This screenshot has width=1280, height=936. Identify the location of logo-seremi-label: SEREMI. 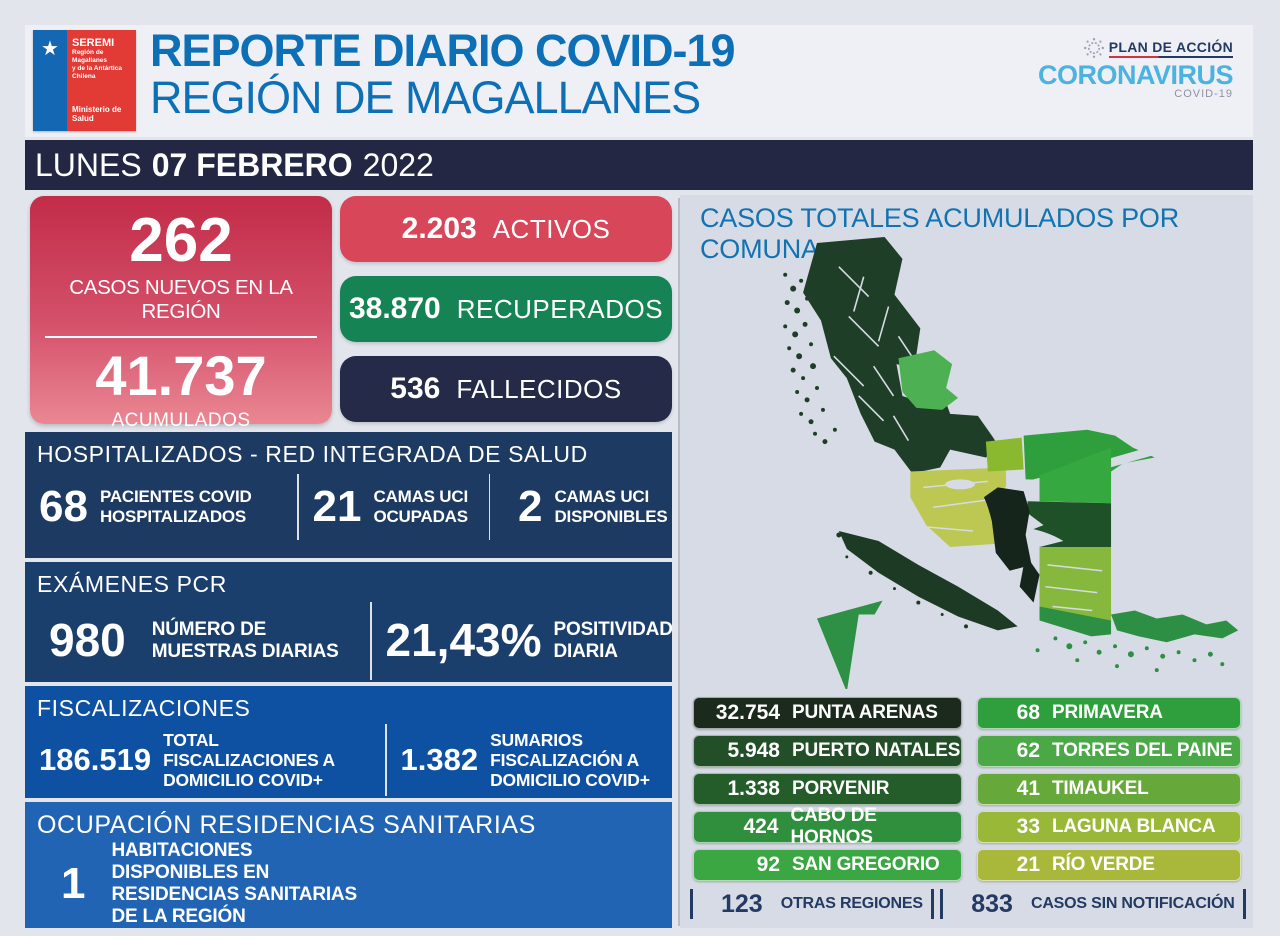
(93, 43).